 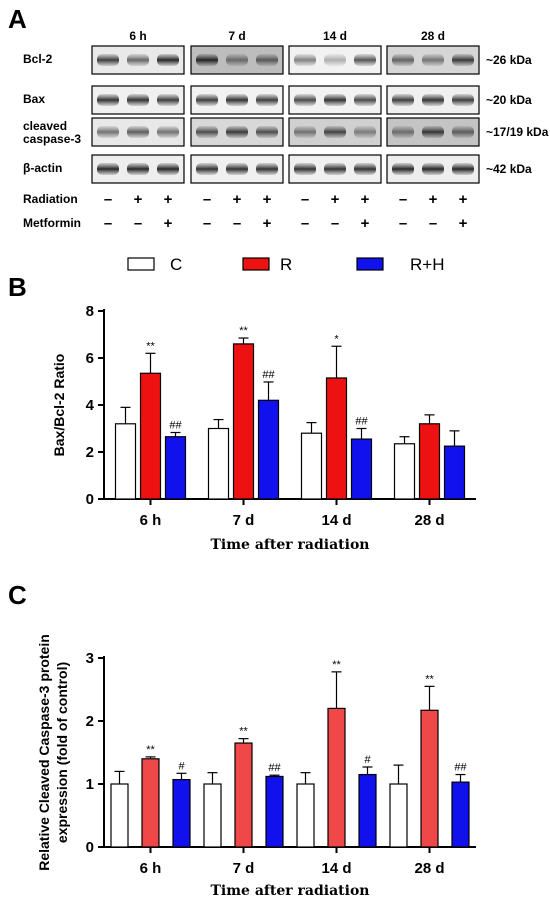 What do you see at coordinates (90, 847) in the screenshot?
I see `y-tick-label-0: 0` at bounding box center [90, 847].